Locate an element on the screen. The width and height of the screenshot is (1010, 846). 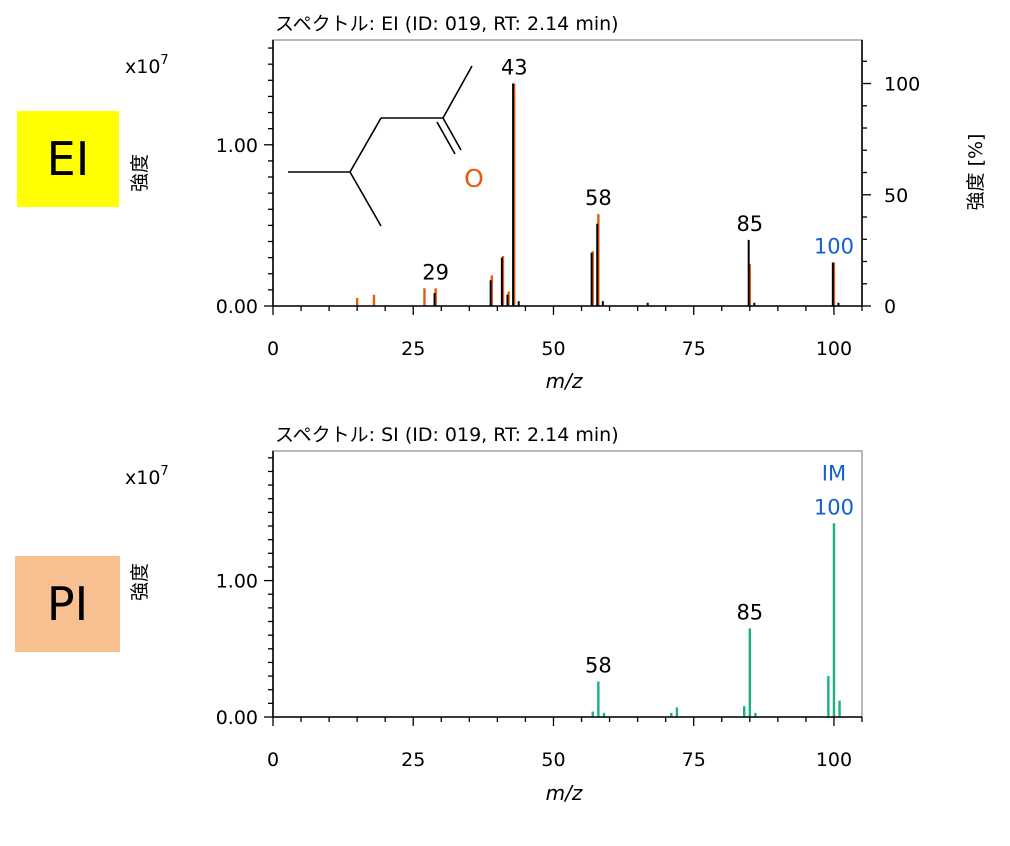
ei-x-axis-label: m/z is located at coordinates (564, 381).